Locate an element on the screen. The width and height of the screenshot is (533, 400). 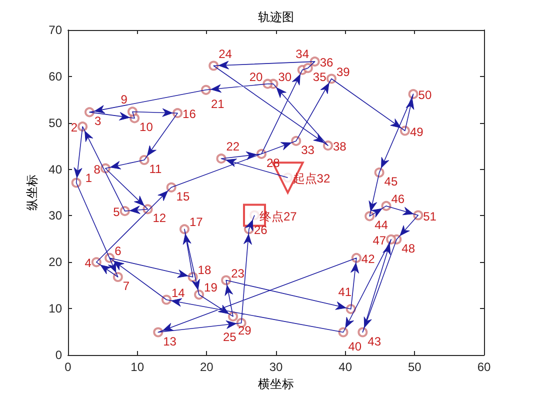
x-tick-label: 50 is located at coordinates (415, 367).